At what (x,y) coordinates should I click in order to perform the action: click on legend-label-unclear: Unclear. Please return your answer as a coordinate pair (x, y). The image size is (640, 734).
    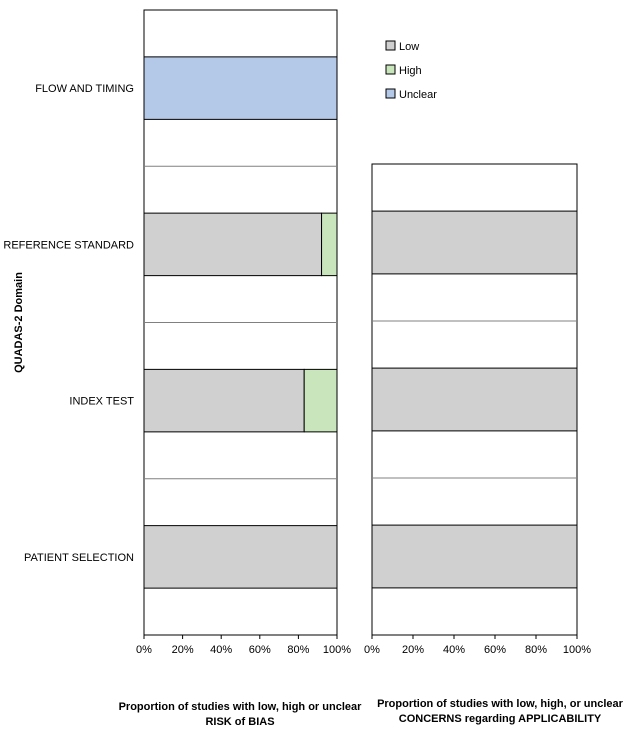
    Looking at the image, I should click on (418, 95).